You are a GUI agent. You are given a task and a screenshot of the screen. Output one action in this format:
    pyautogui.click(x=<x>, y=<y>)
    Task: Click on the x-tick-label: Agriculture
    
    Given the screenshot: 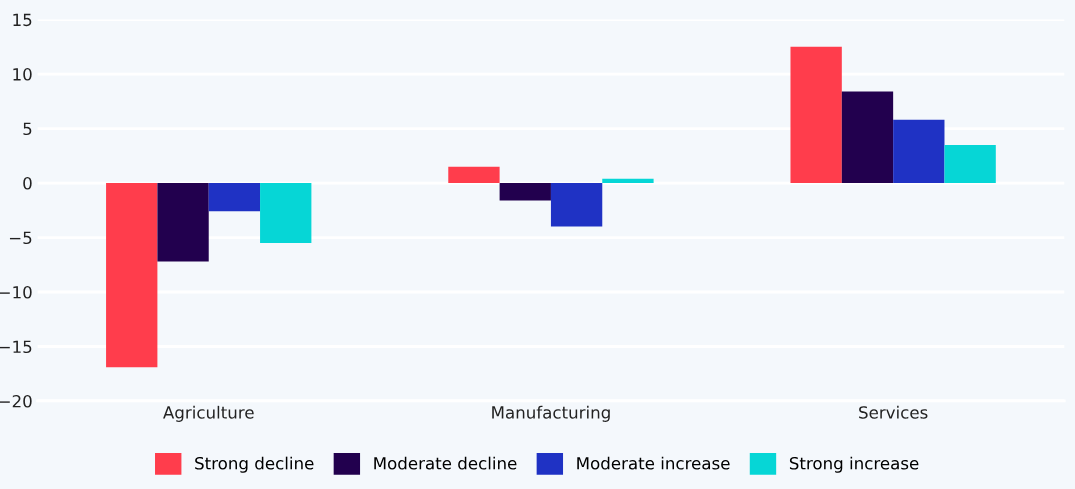 What is the action you would take?
    pyautogui.click(x=208, y=413)
    